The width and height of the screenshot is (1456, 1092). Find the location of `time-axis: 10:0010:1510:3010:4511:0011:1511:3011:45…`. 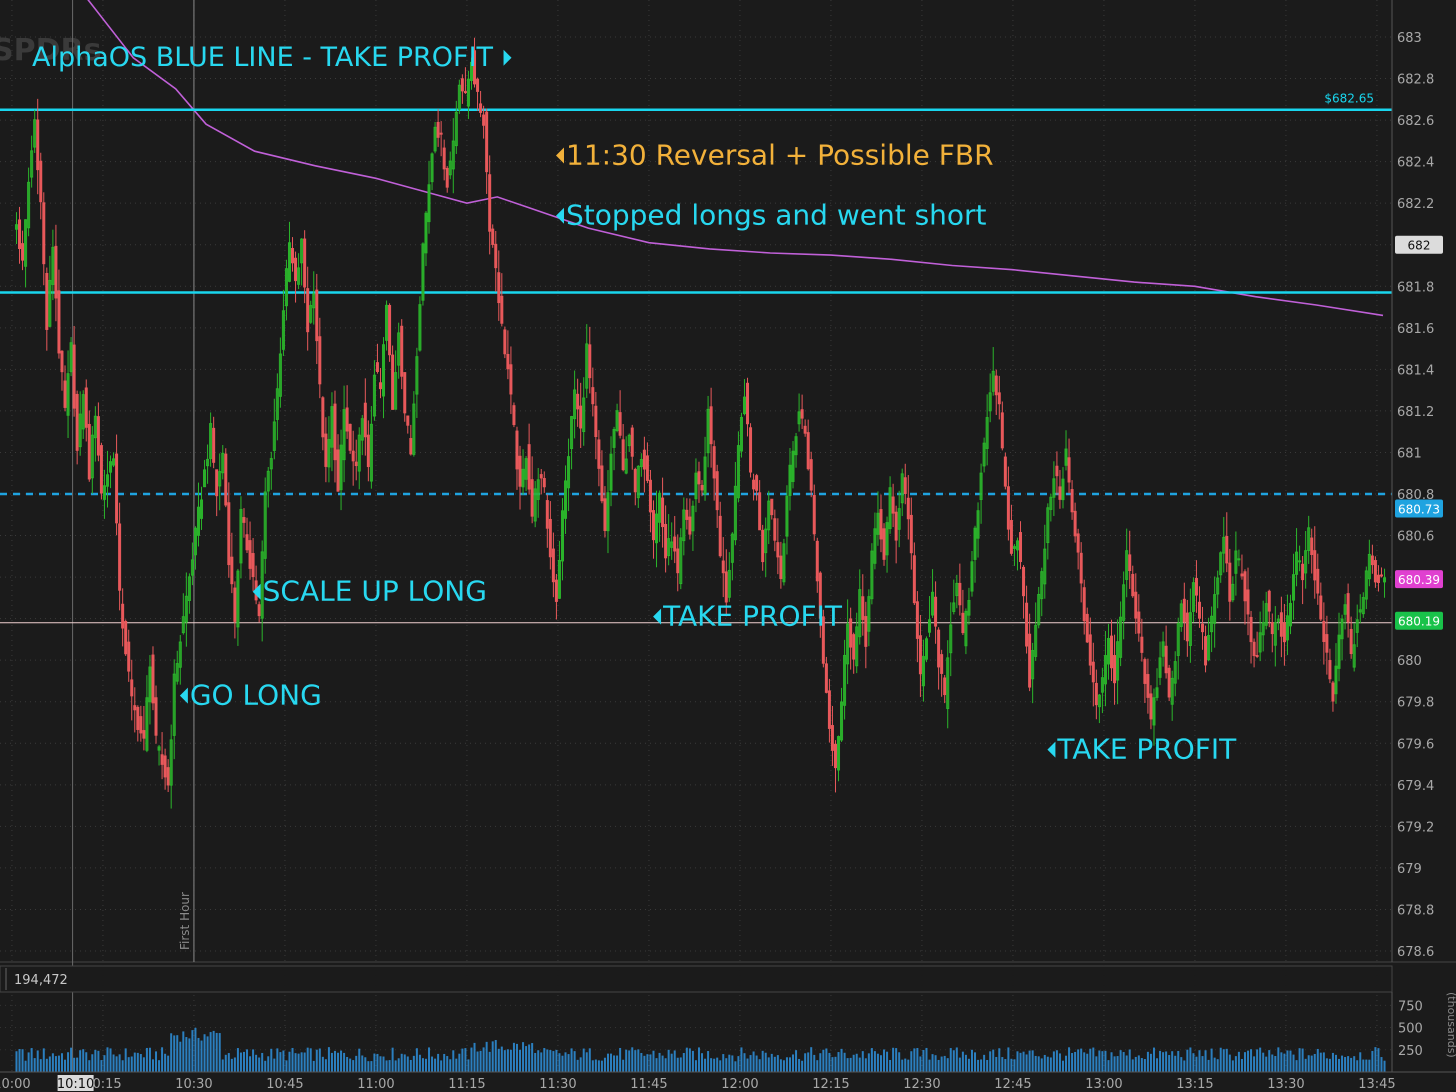

time-axis: 10:0010:1510:3010:4511:0011:1511:3011:45… is located at coordinates (728, 1081).